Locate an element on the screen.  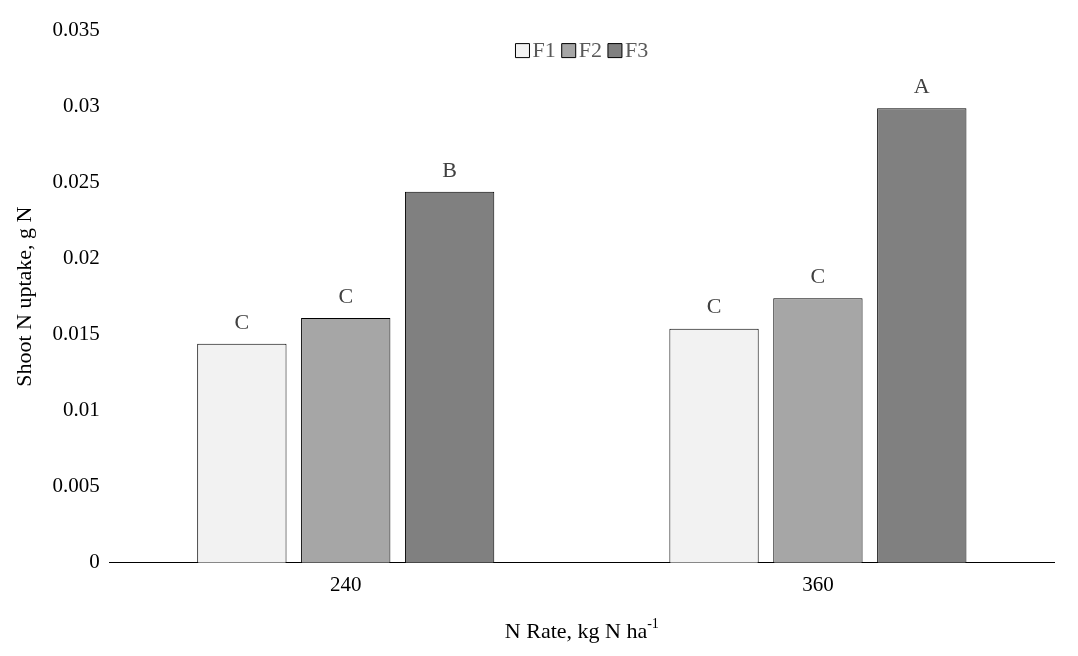
y-tick-label: 0 is located at coordinates (94, 561).